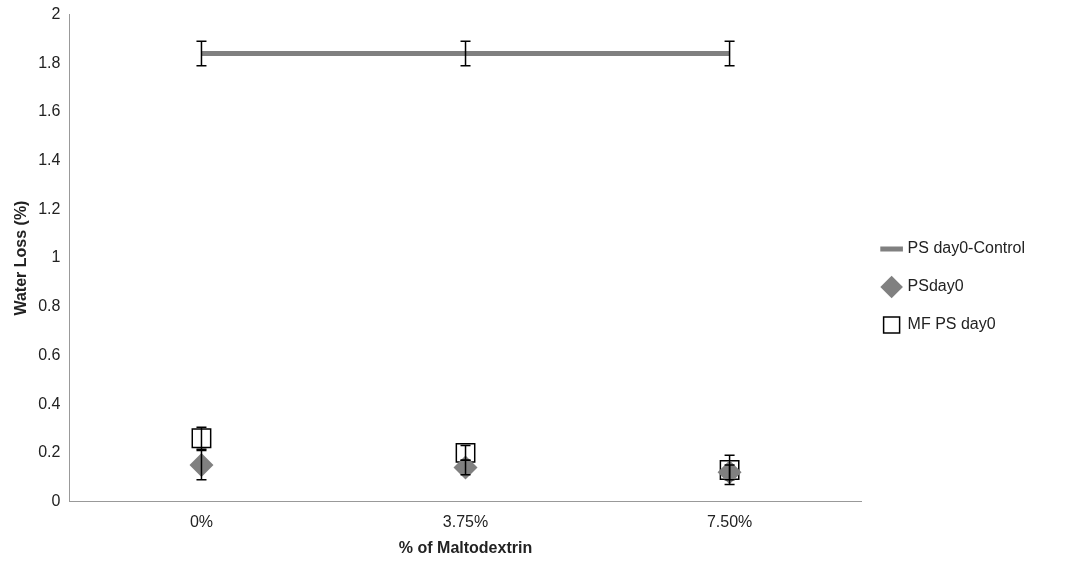 This screenshot has height=568, width=1065. I want to click on y-tick-label: 2, so click(56, 13).